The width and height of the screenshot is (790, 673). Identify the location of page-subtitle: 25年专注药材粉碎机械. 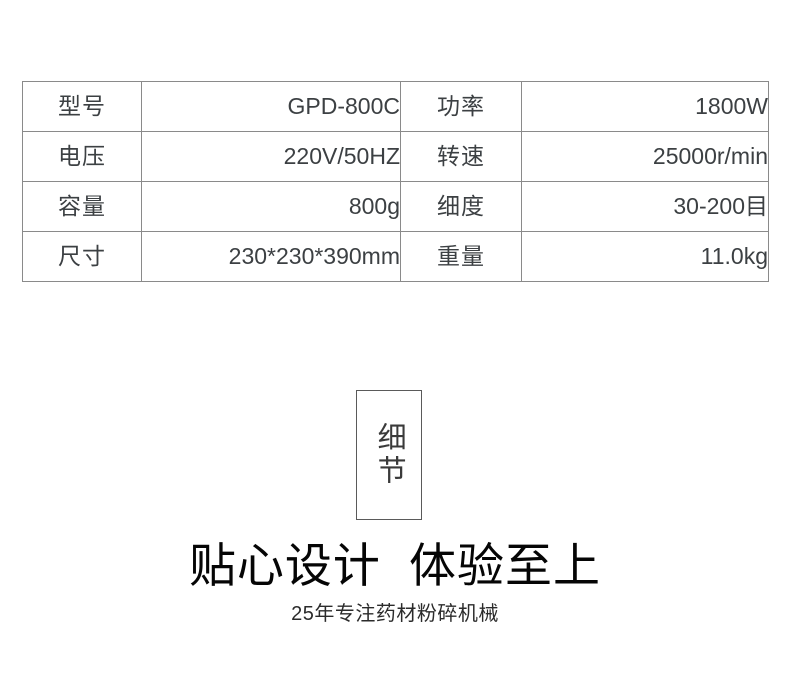
(395, 613).